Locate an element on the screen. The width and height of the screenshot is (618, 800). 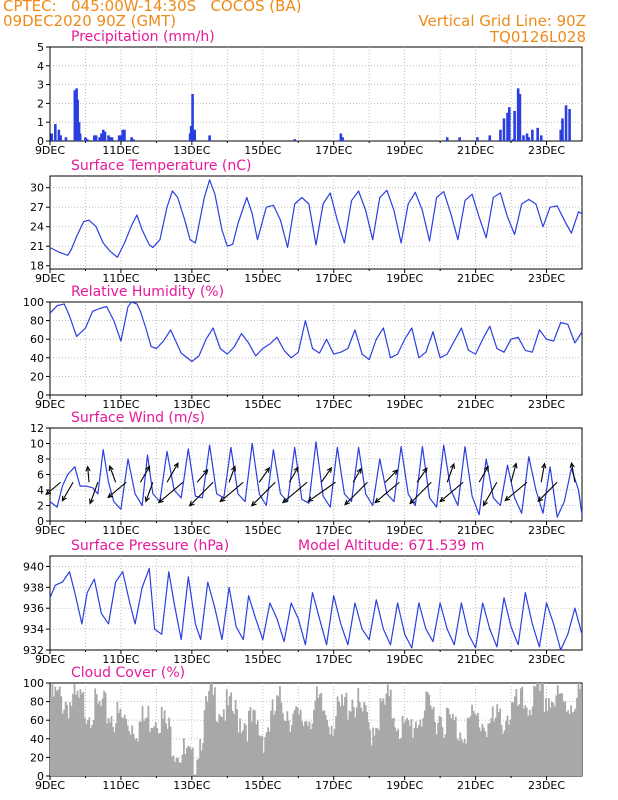
panel-title: Relative Humidity (%) is located at coordinates (147, 292).